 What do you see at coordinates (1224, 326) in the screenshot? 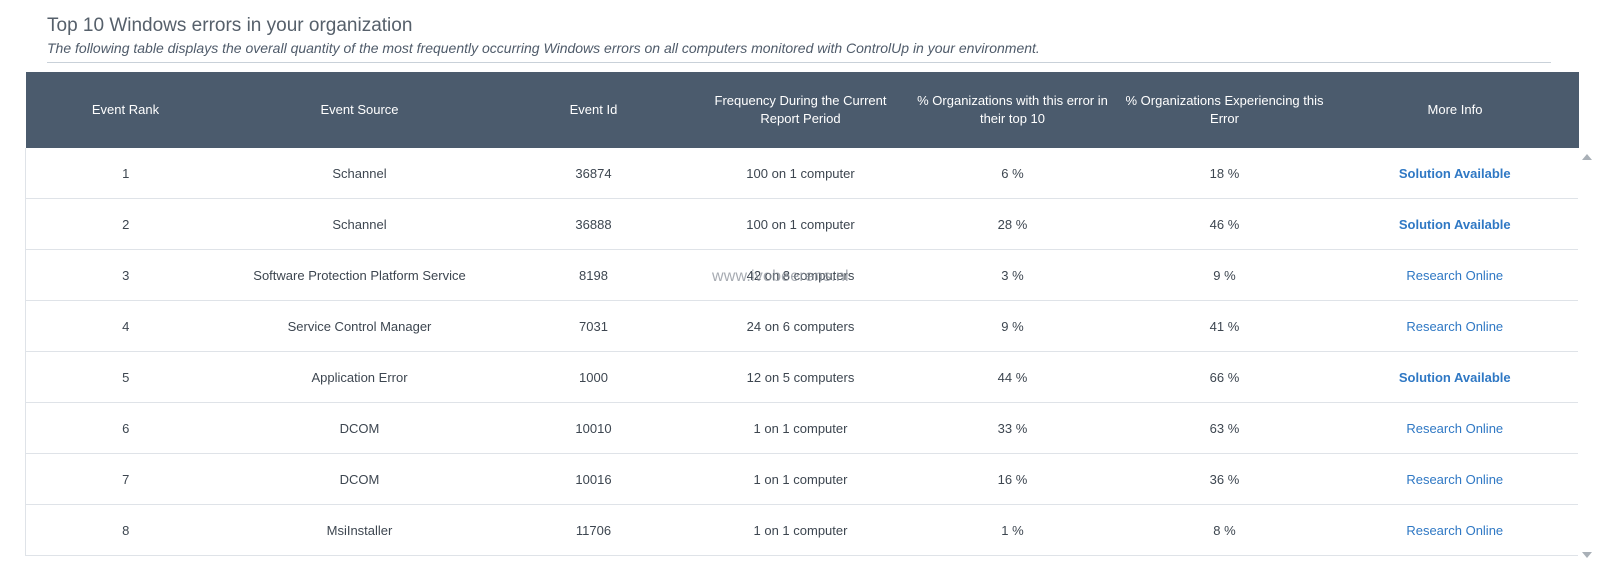
I see `pct-experiencing-cell: 41 %` at bounding box center [1224, 326].